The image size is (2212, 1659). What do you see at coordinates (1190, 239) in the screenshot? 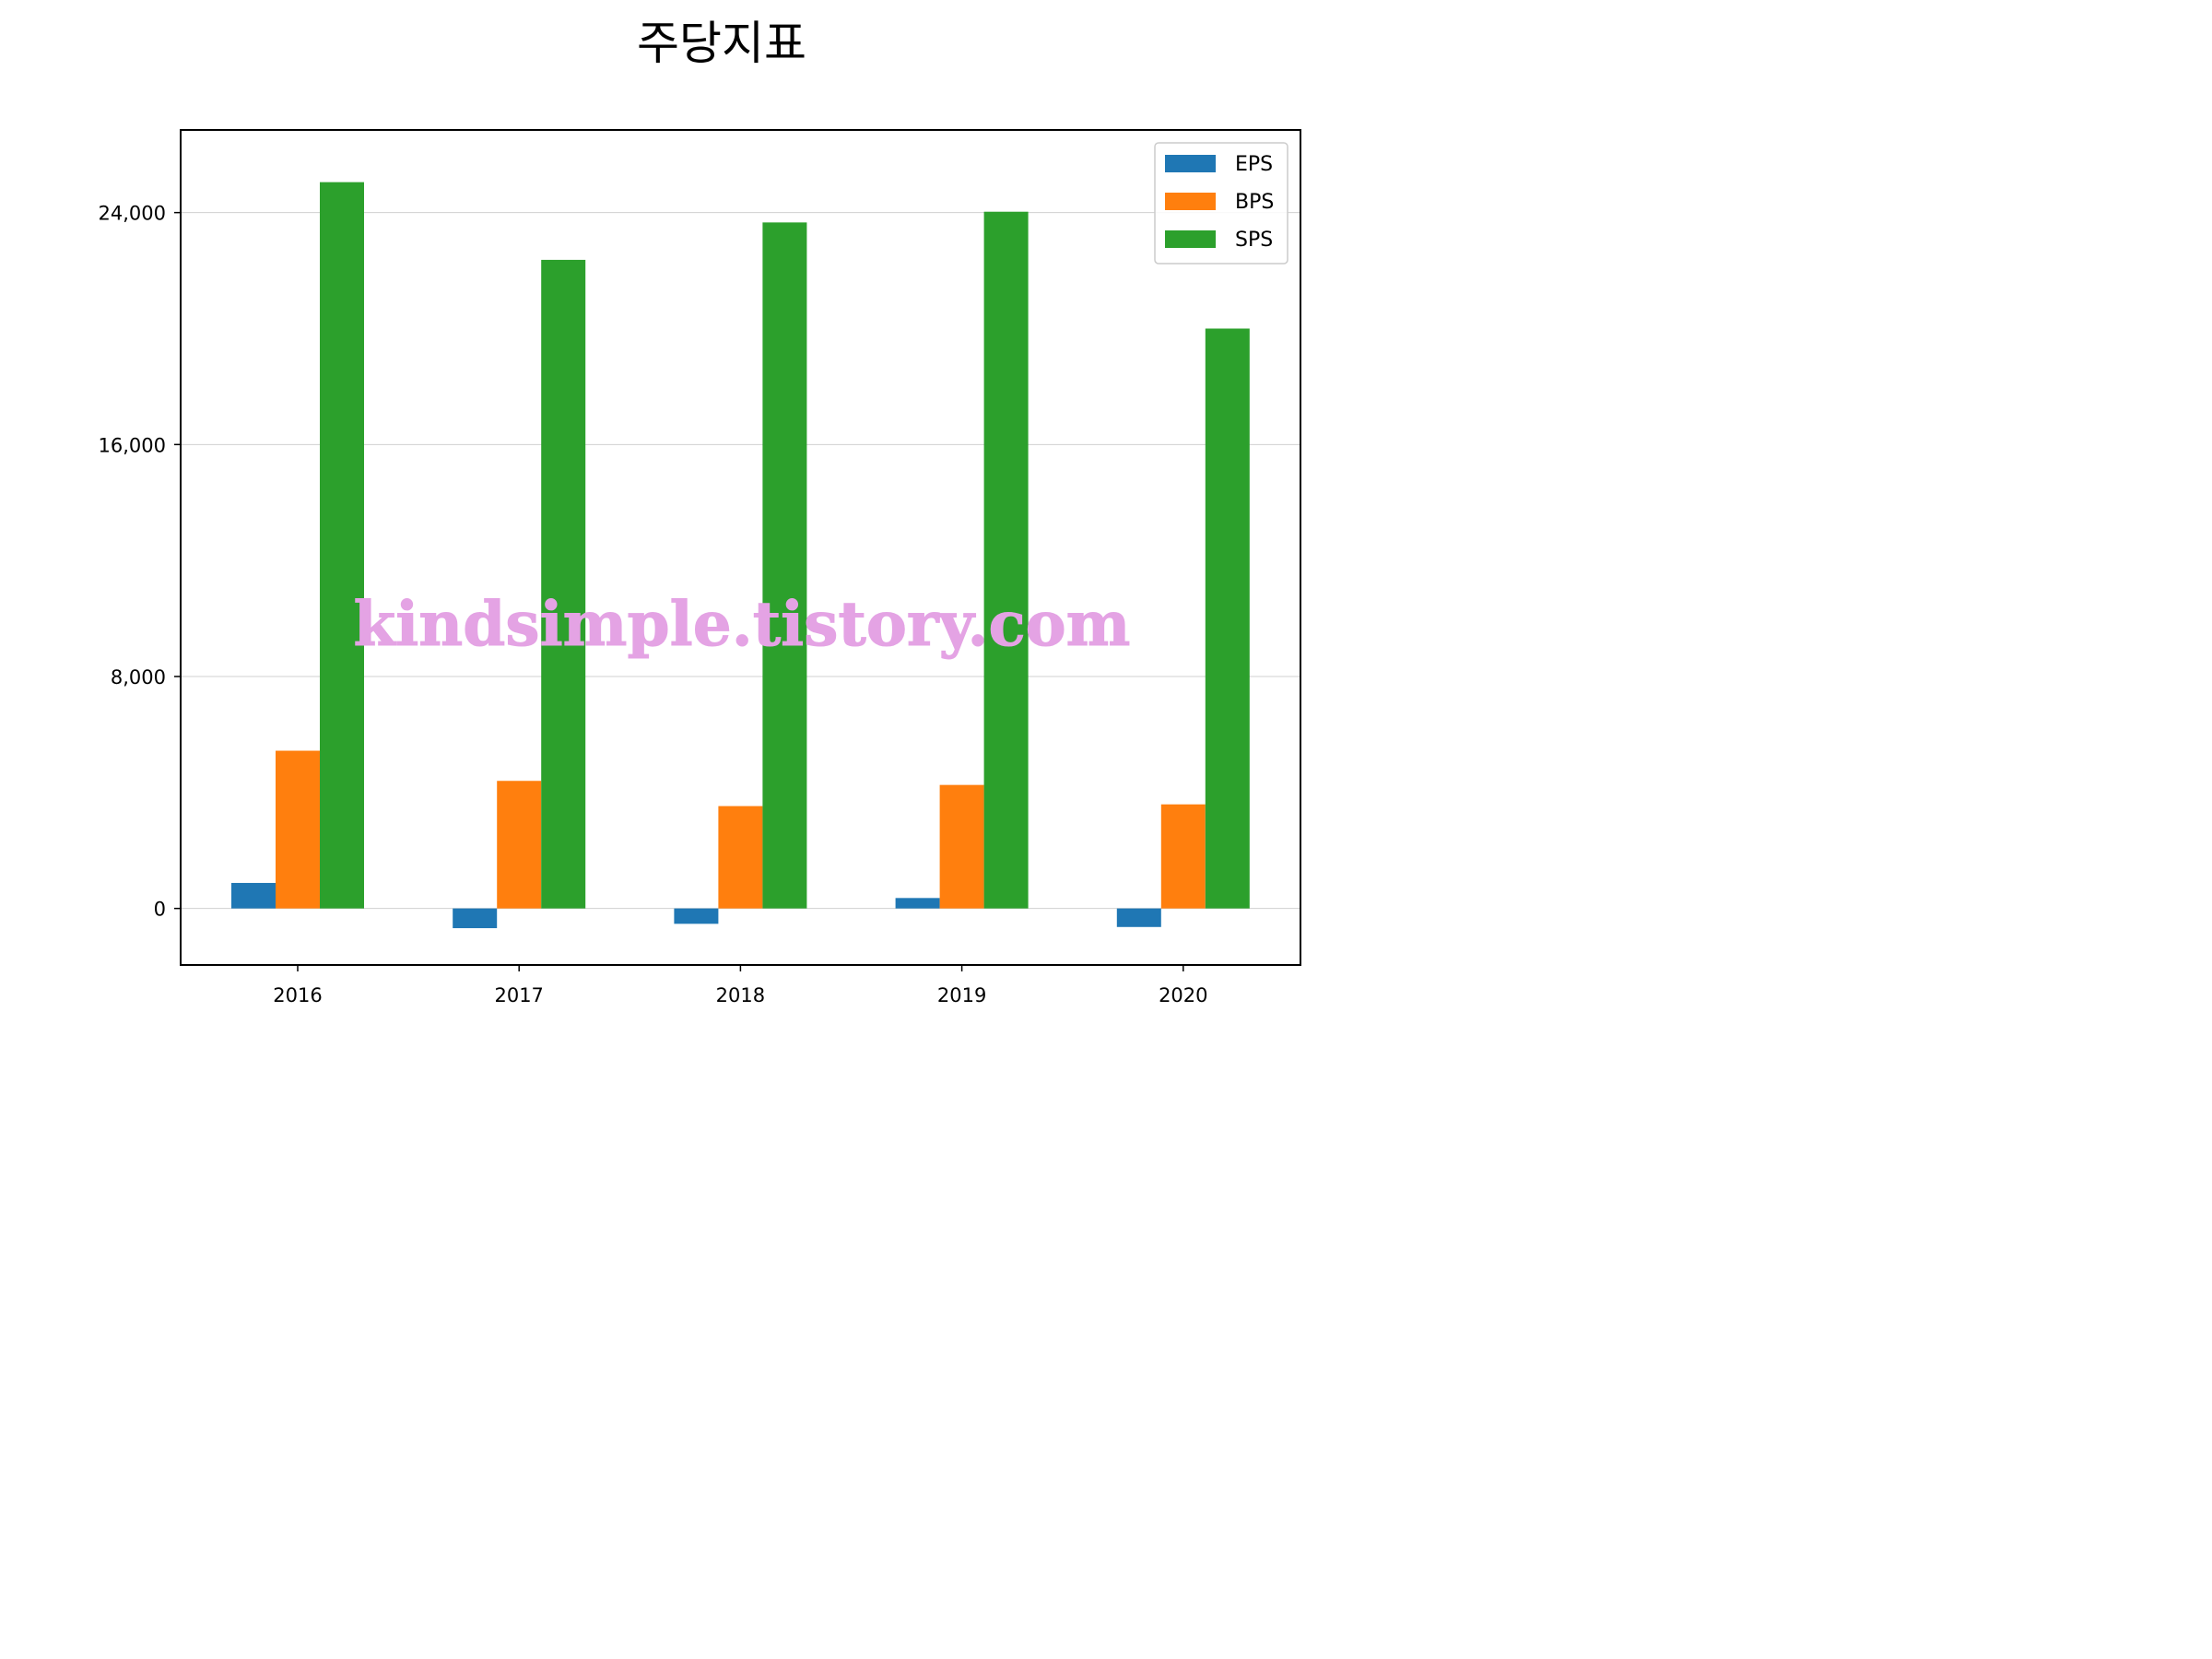
I see `legend-swatch-sps` at bounding box center [1190, 239].